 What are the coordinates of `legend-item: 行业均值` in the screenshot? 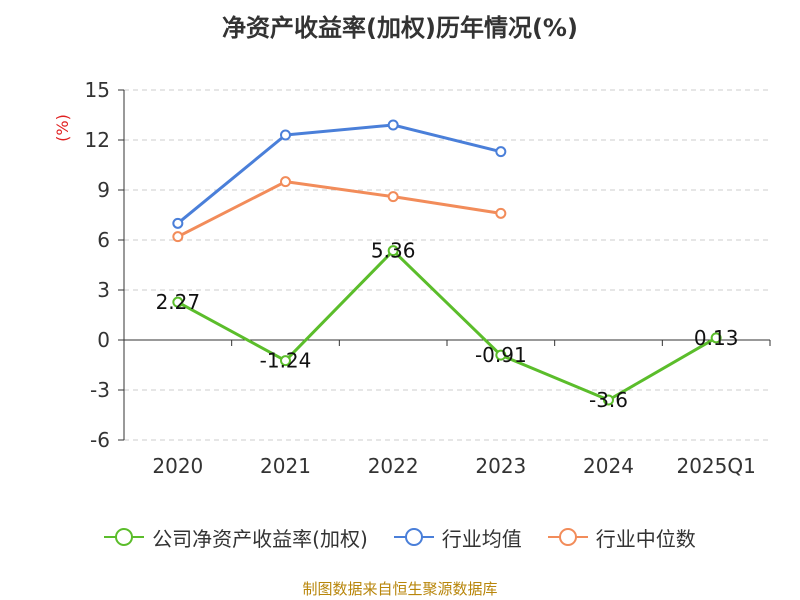 It's located at (457, 537).